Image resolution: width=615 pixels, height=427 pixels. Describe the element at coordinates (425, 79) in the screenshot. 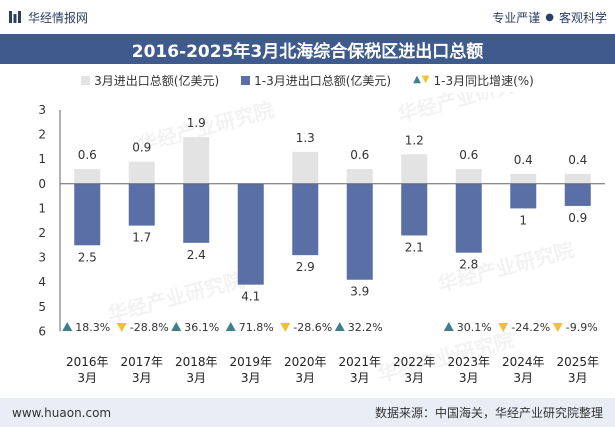

I see `down-triangle-icon: ▼` at that location.